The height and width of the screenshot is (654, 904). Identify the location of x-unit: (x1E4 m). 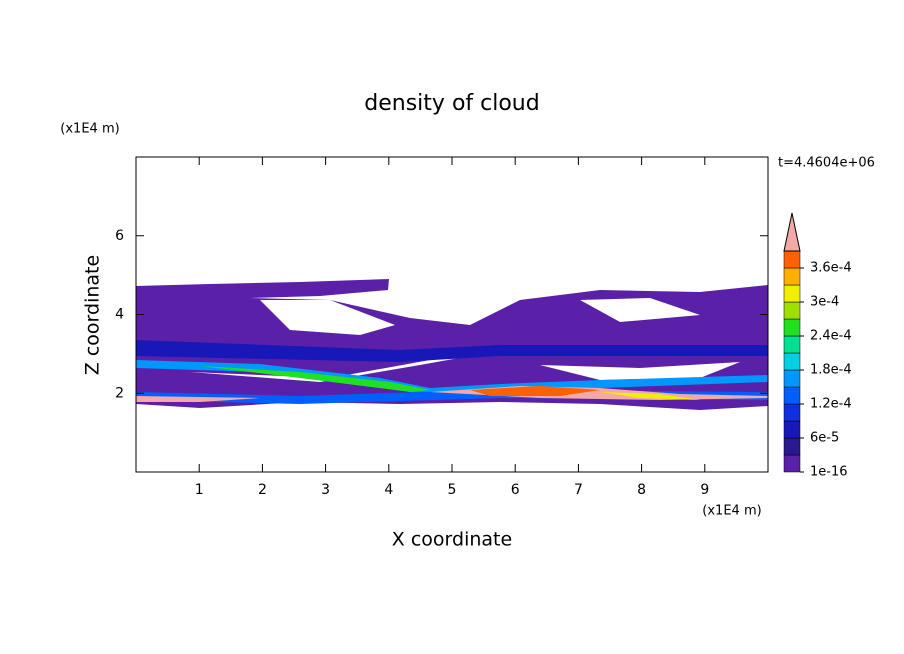
(731, 511).